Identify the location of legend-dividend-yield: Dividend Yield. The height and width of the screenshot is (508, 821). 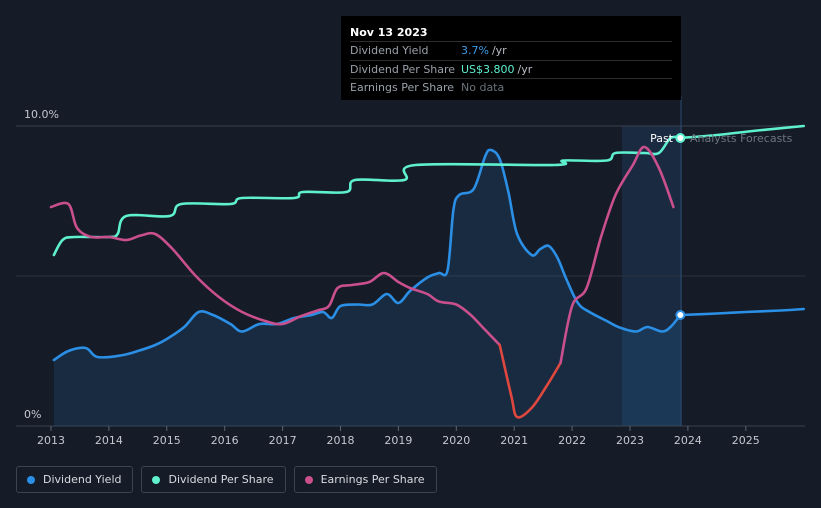
(75, 479).